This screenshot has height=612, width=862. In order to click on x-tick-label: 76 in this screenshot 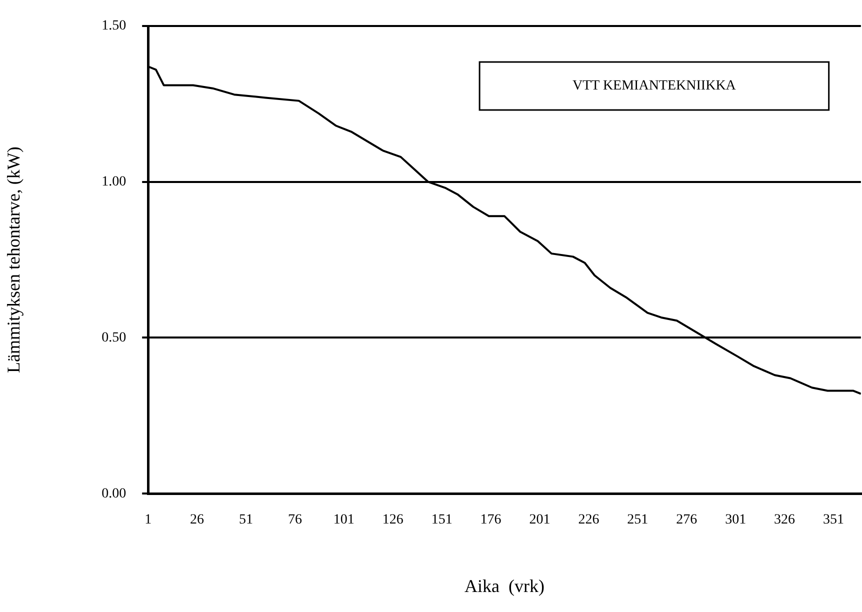, I will do `click(295, 520)`.